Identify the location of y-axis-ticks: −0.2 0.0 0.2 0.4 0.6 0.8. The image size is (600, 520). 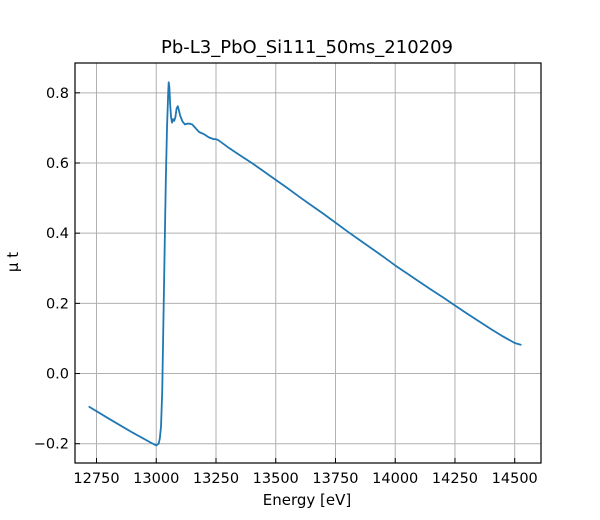
(57, 269).